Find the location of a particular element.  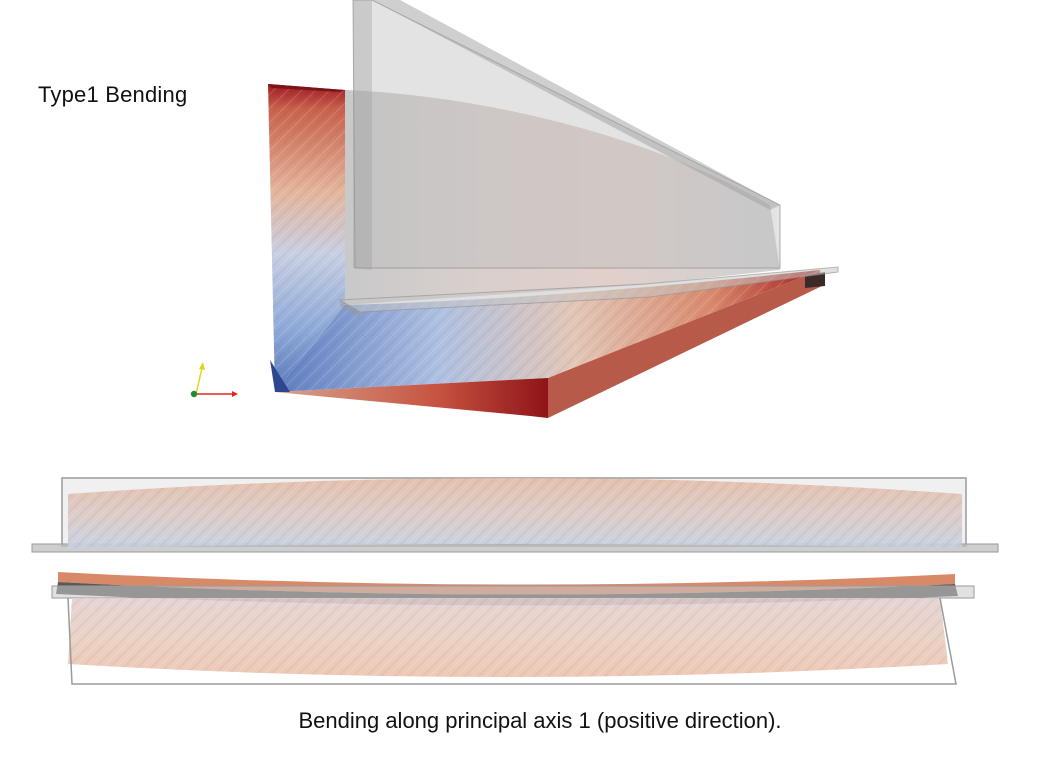

axes-triad is located at coordinates (214, 380).